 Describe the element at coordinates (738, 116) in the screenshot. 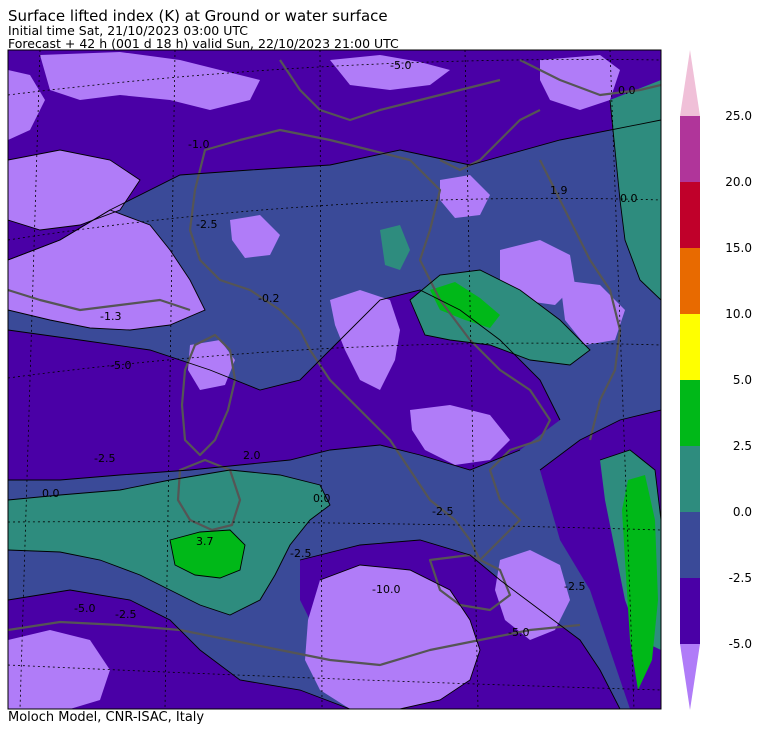

I see `colorbar-label: 25.0` at that location.